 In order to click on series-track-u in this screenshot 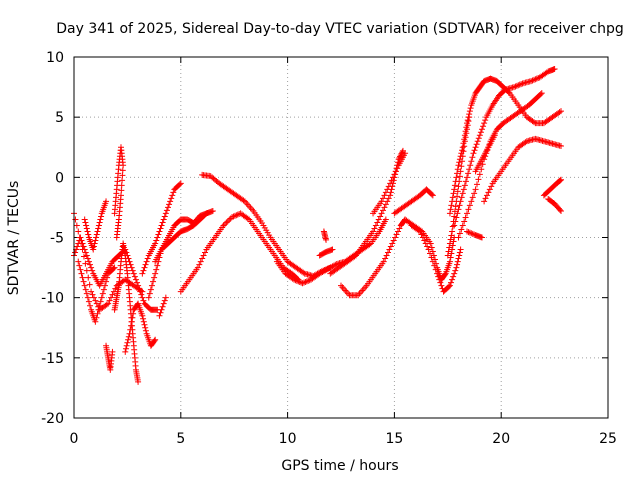, I will do `click(413, 201)`.